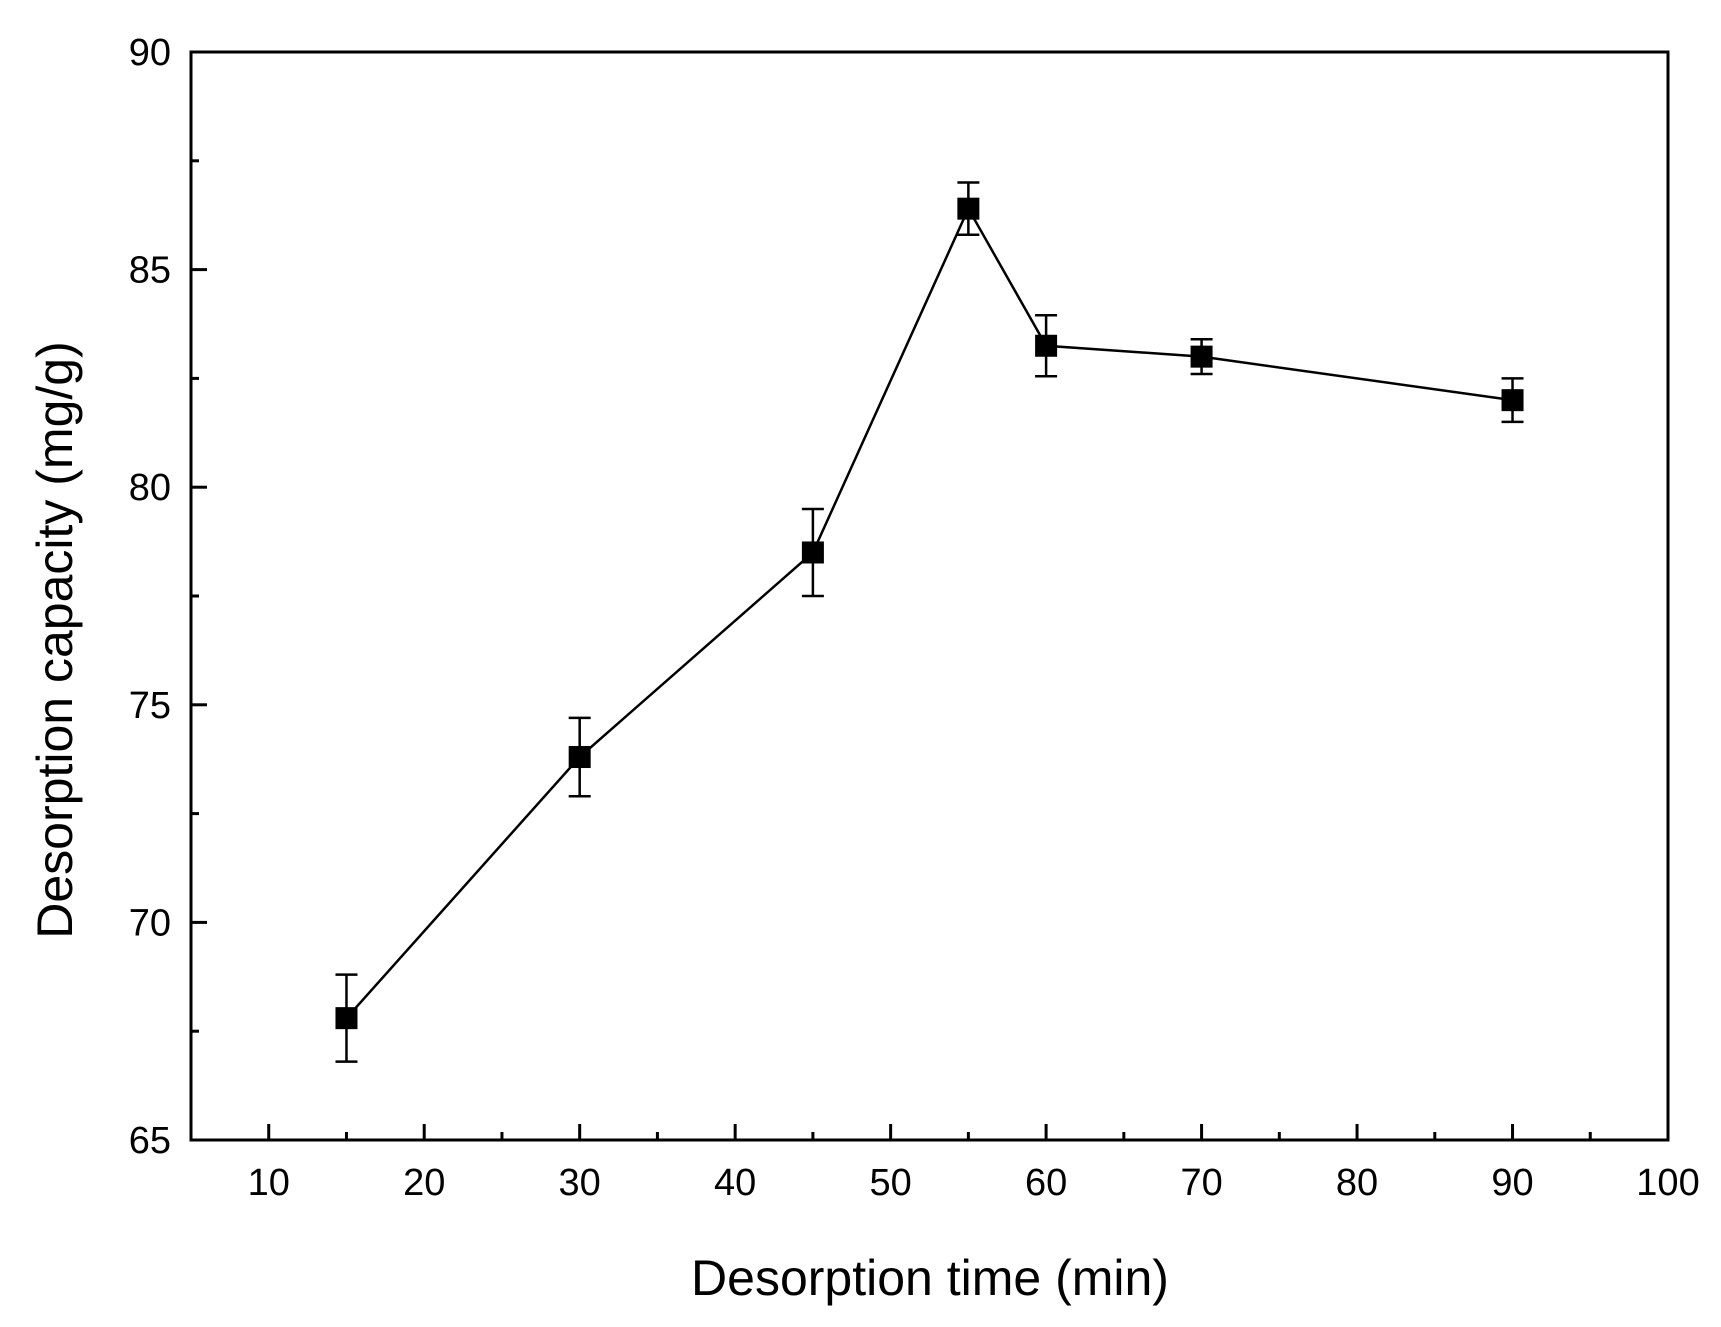  What do you see at coordinates (1512, 1183) in the screenshot?
I see `x-tick-label: 90` at bounding box center [1512, 1183].